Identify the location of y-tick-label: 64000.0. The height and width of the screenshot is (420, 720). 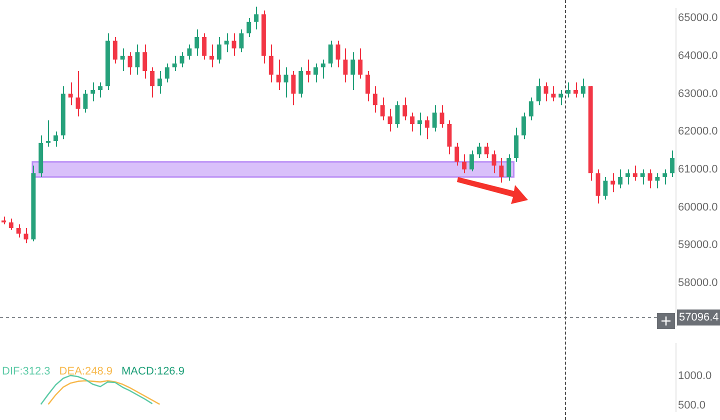
(698, 56).